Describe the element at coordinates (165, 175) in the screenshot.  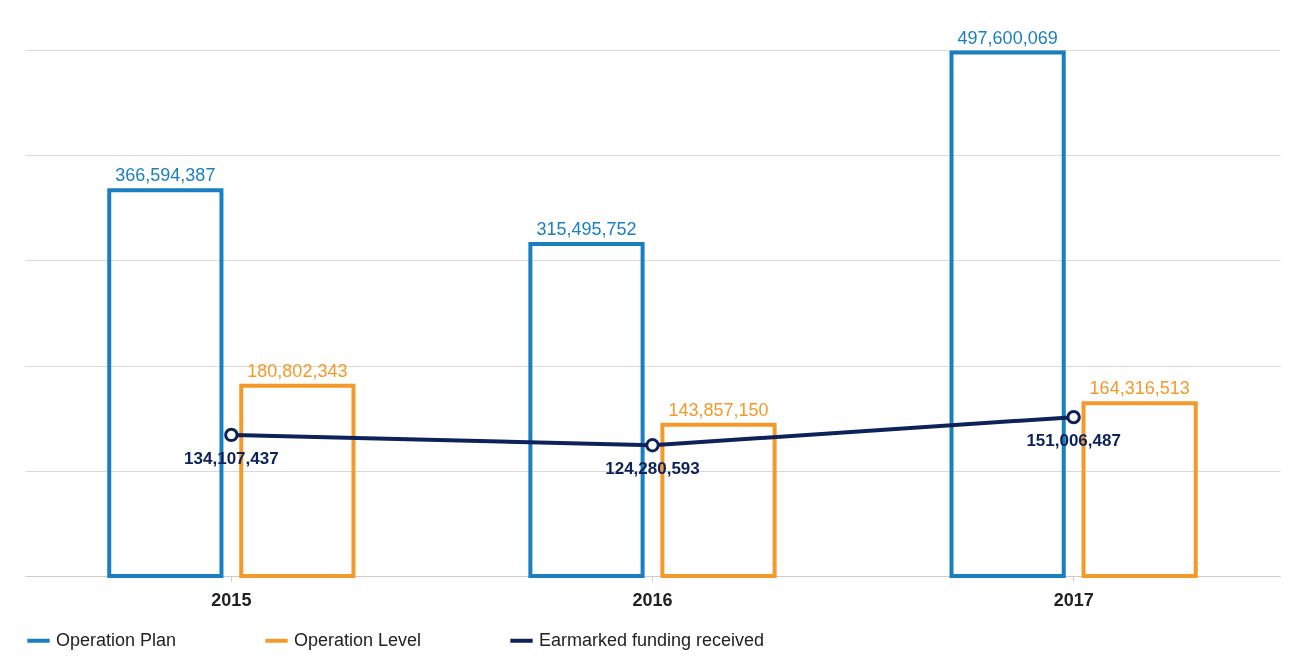
I see `data-label: 366,594,387` at that location.